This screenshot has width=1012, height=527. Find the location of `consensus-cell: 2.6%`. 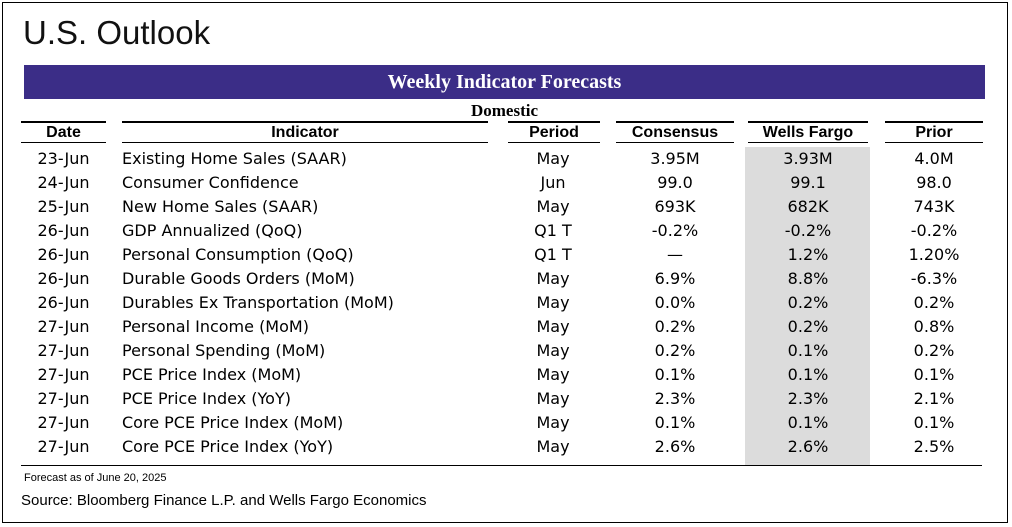

consensus-cell: 2.6% is located at coordinates (675, 446).